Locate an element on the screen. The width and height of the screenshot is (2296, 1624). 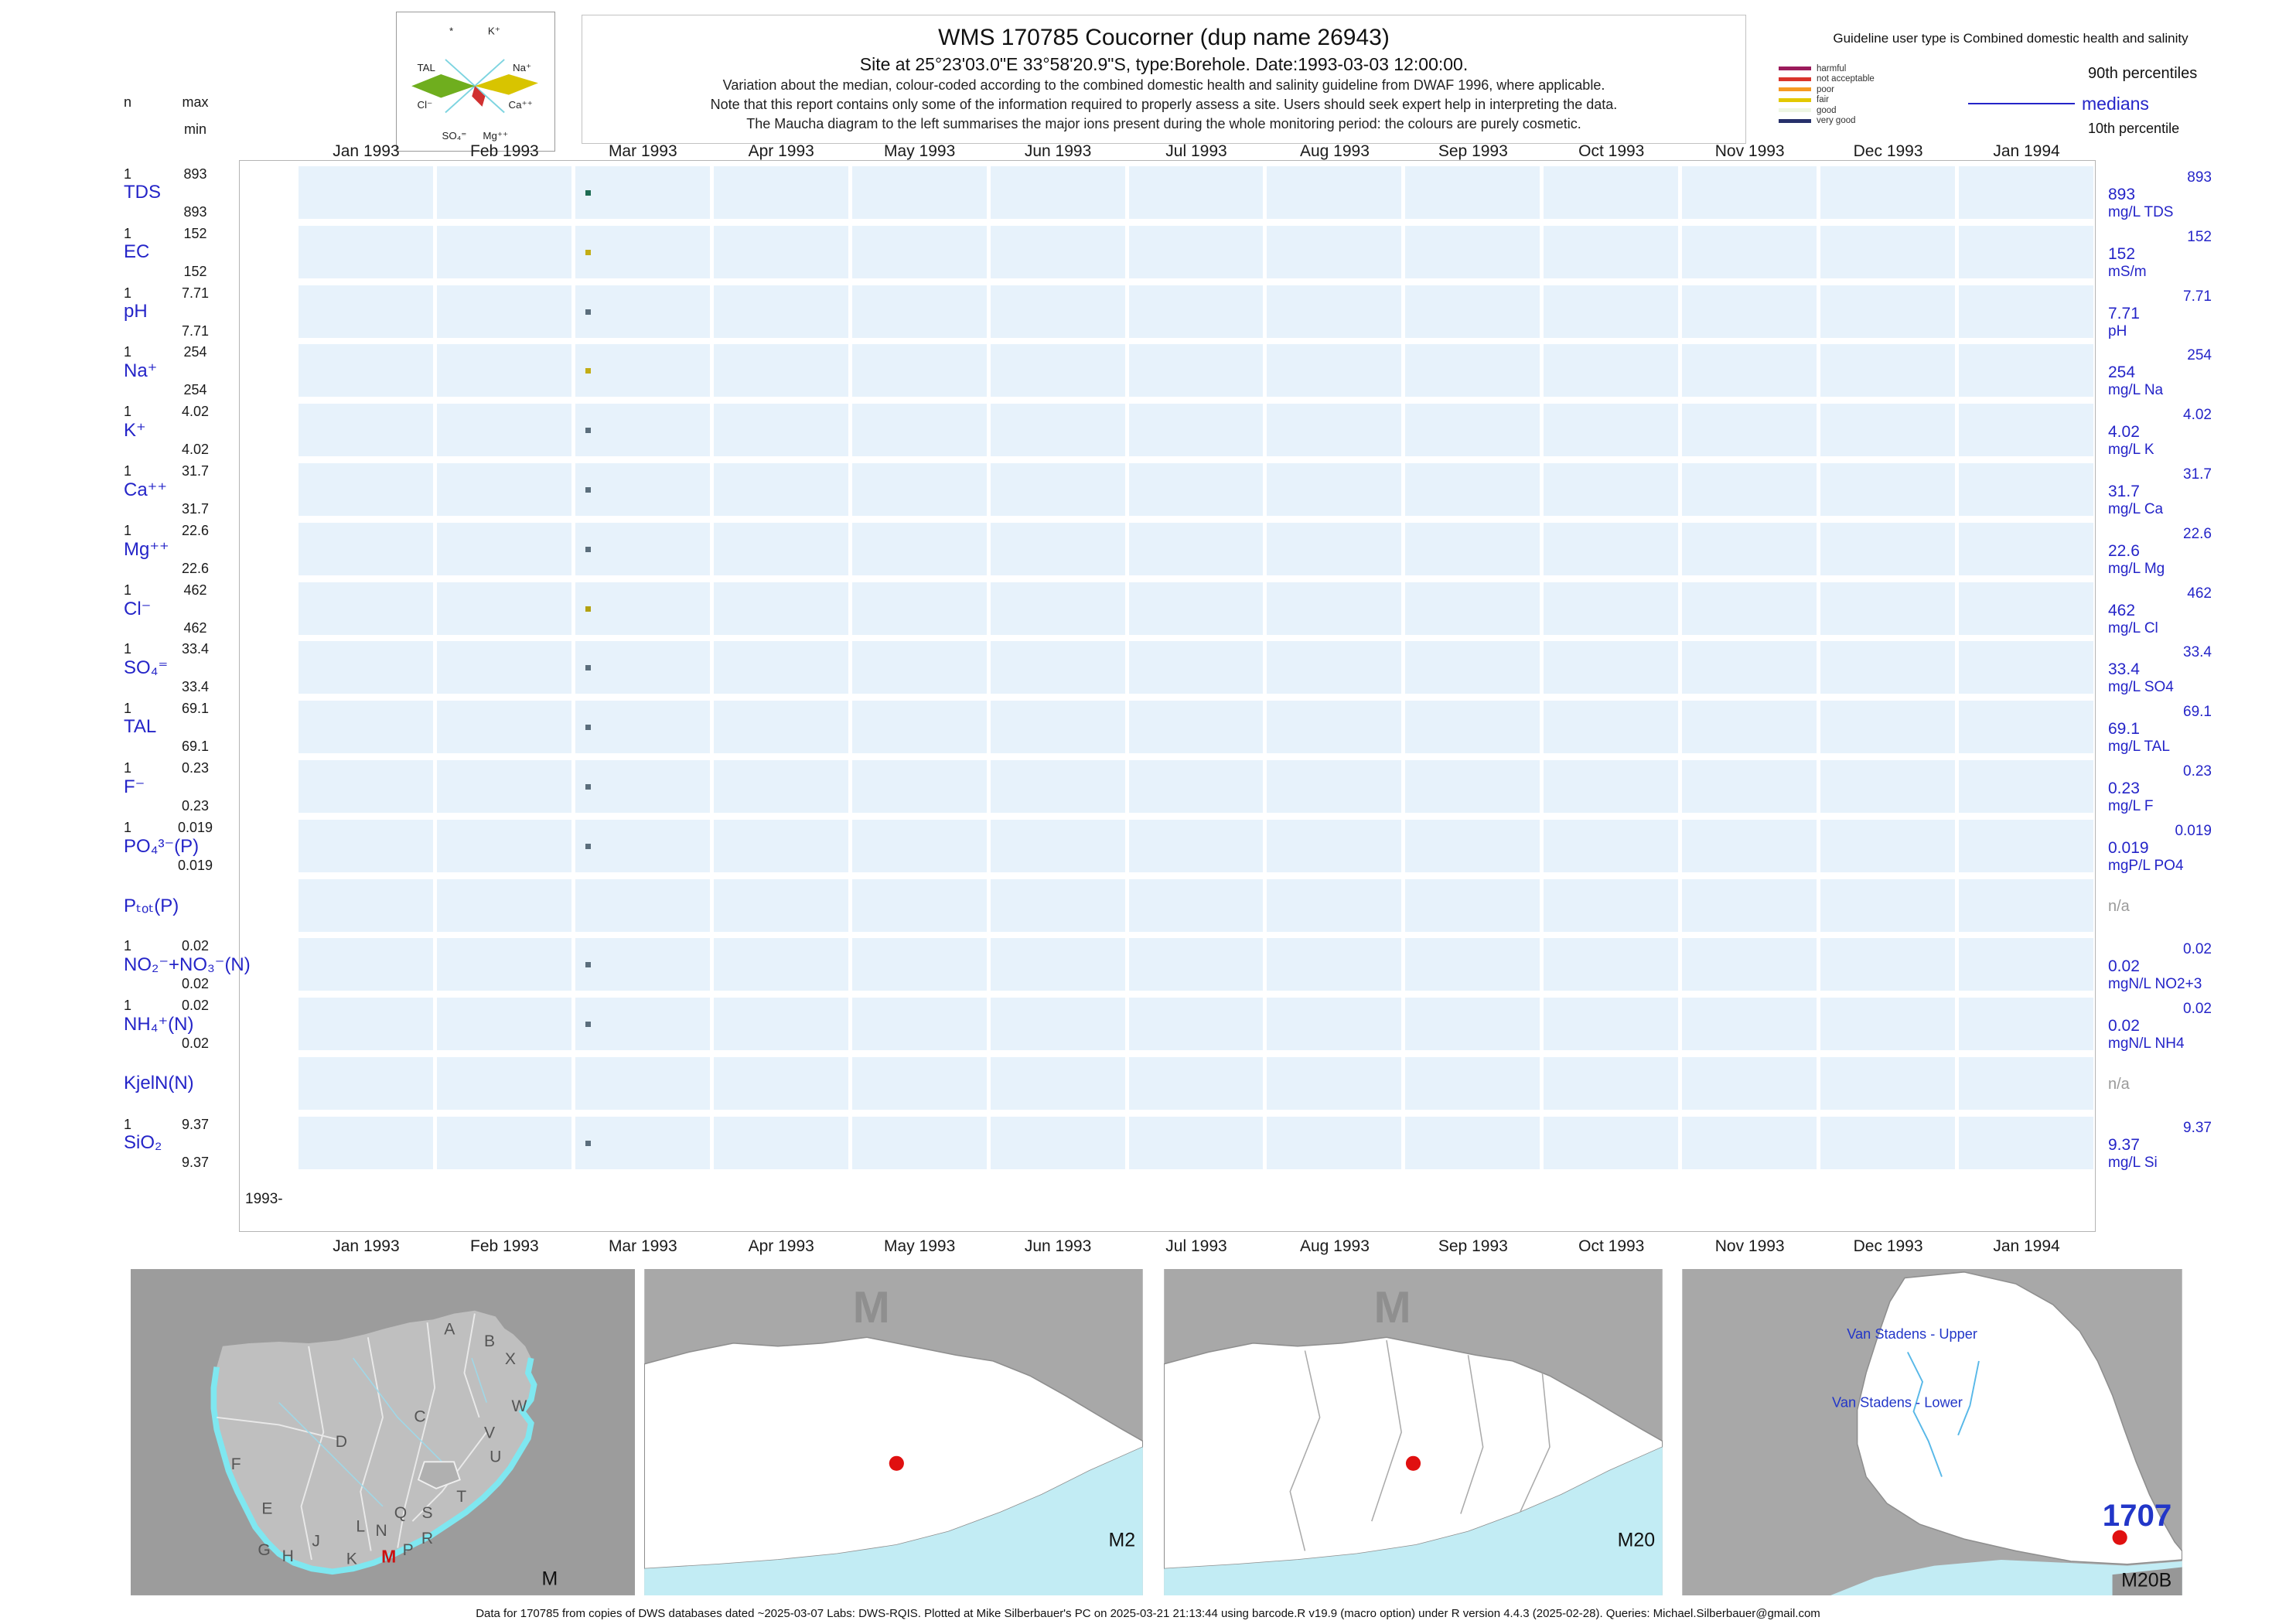
median-value: 9.37 is located at coordinates (2124, 1144).